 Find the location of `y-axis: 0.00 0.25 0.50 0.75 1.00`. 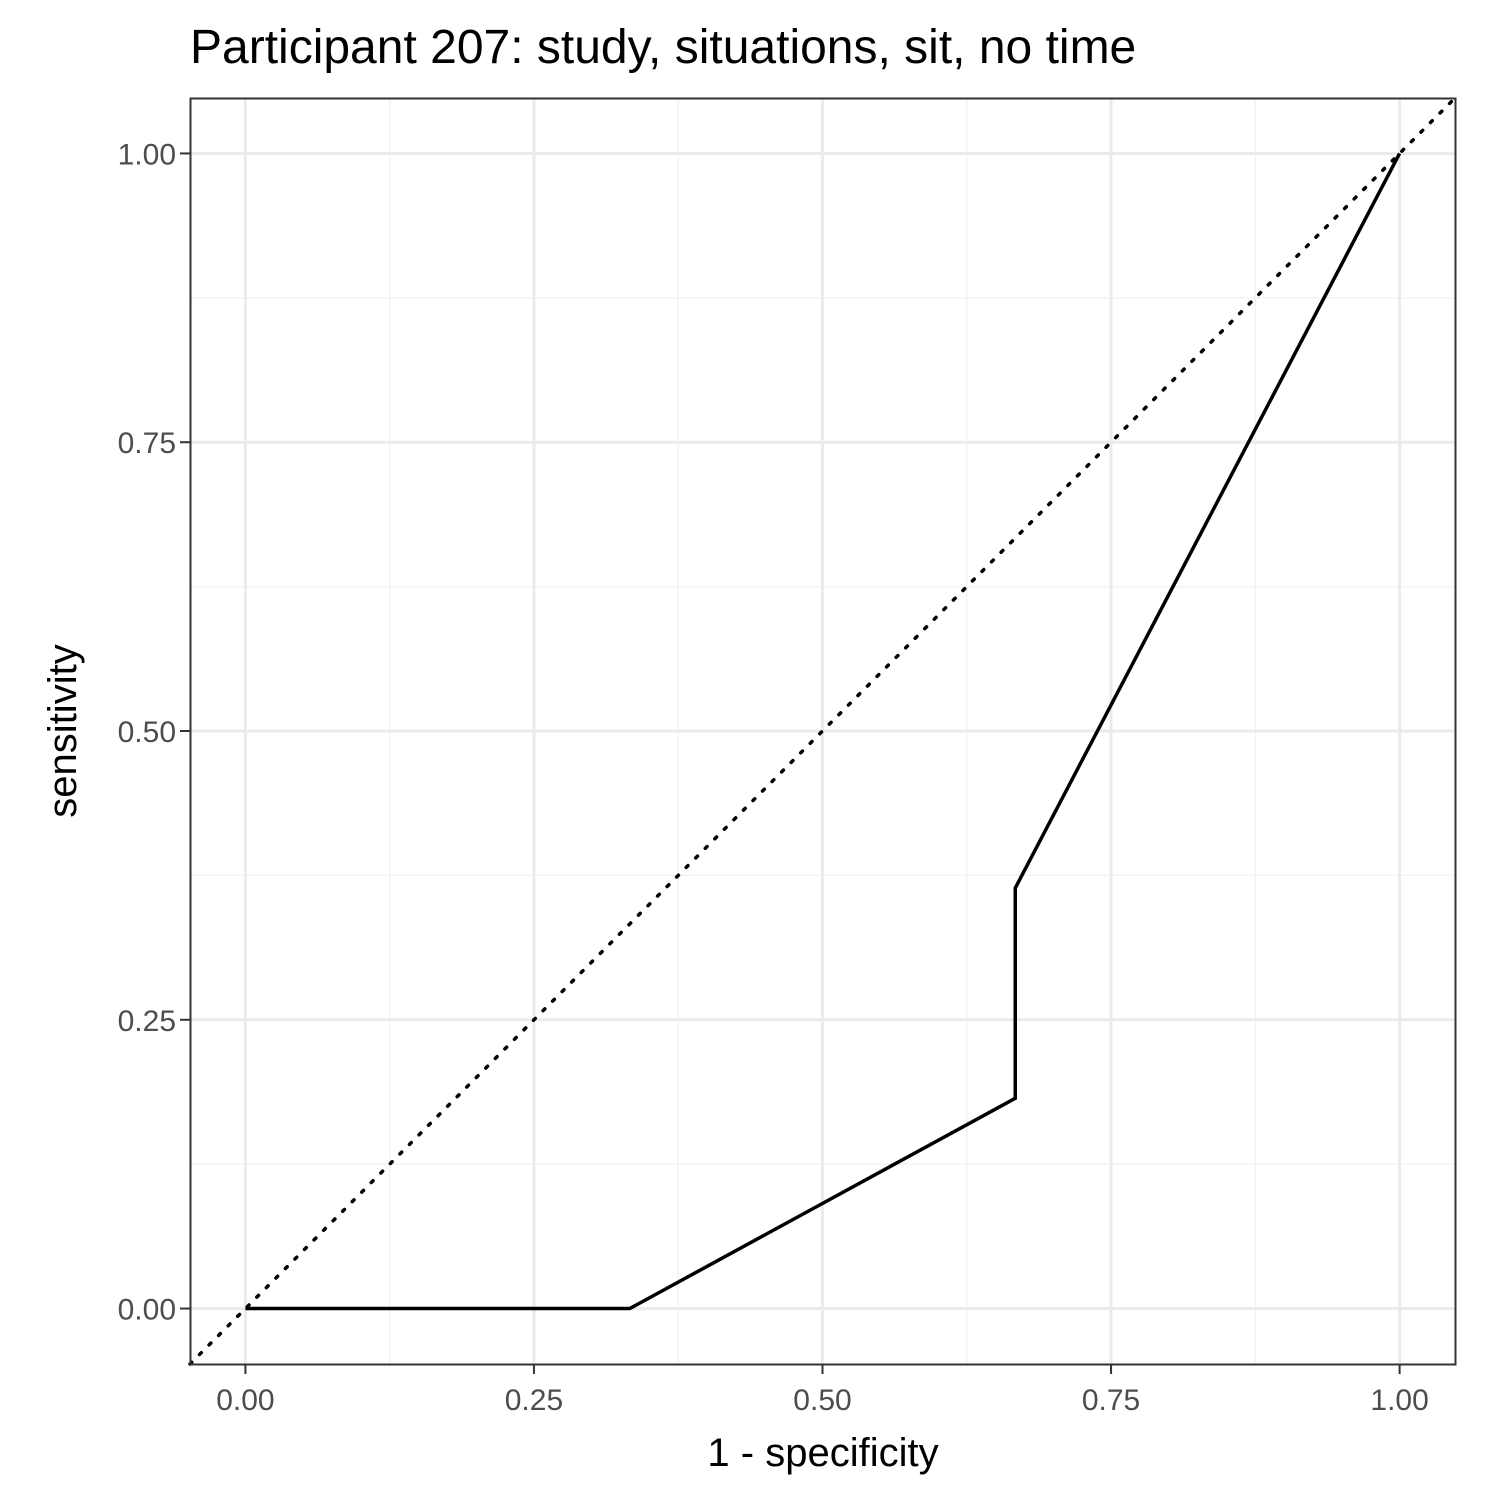

y-axis: 0.00 0.25 0.50 0.75 1.00 is located at coordinates (154, 732).